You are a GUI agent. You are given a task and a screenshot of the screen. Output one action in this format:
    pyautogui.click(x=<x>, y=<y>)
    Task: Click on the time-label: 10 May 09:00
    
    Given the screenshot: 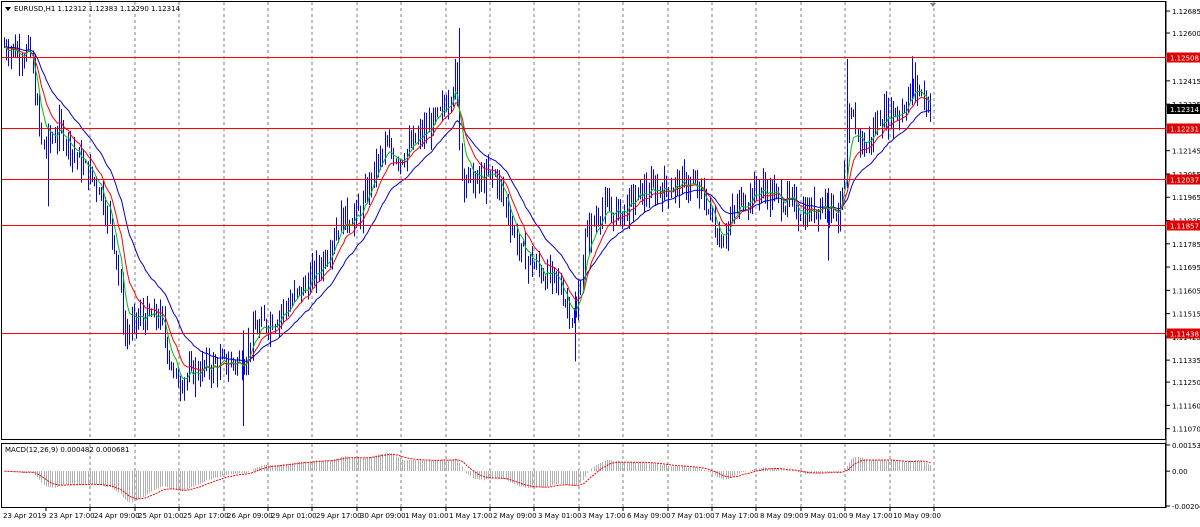 What is the action you would take?
    pyautogui.click(x=917, y=516)
    